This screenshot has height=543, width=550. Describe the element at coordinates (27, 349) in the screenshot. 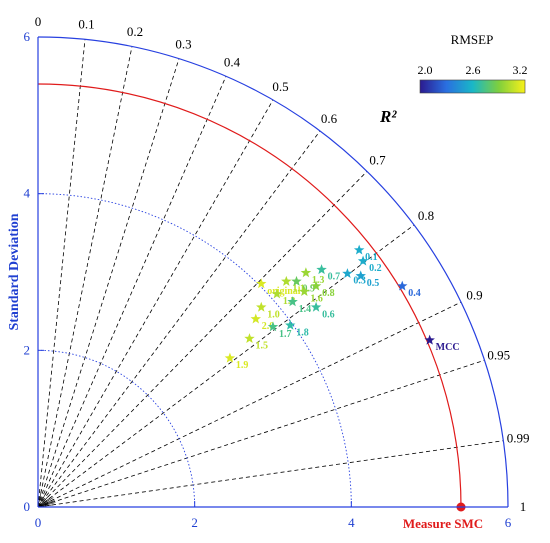

I see `y-tick-label: 2` at that location.